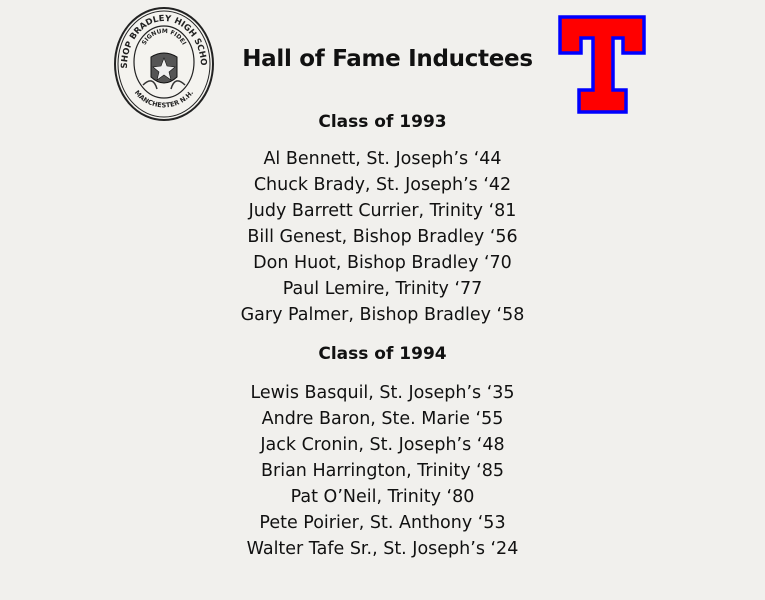  Describe the element at coordinates (382, 549) in the screenshot. I see `inductee: Walter Tafe Sr., St. Joseph’s ‘24` at that location.